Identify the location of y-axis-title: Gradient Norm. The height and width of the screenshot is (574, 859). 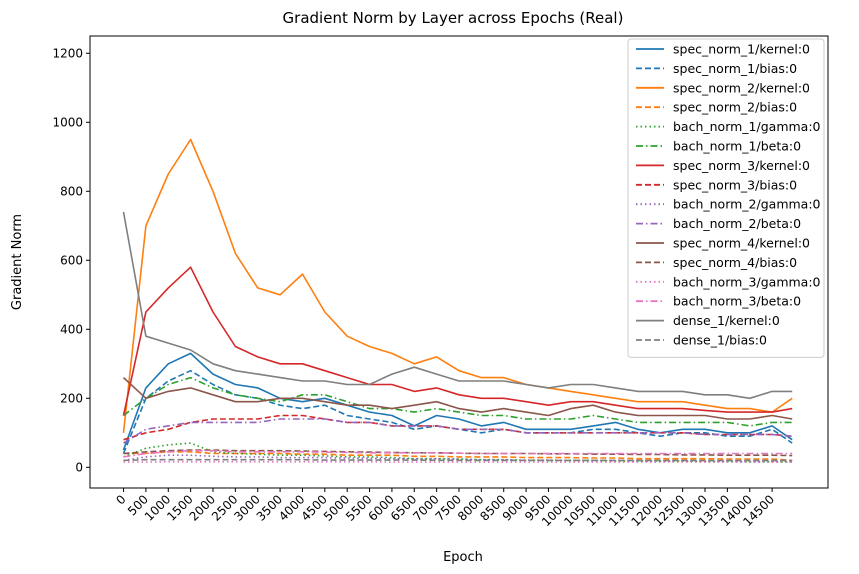
(17, 262).